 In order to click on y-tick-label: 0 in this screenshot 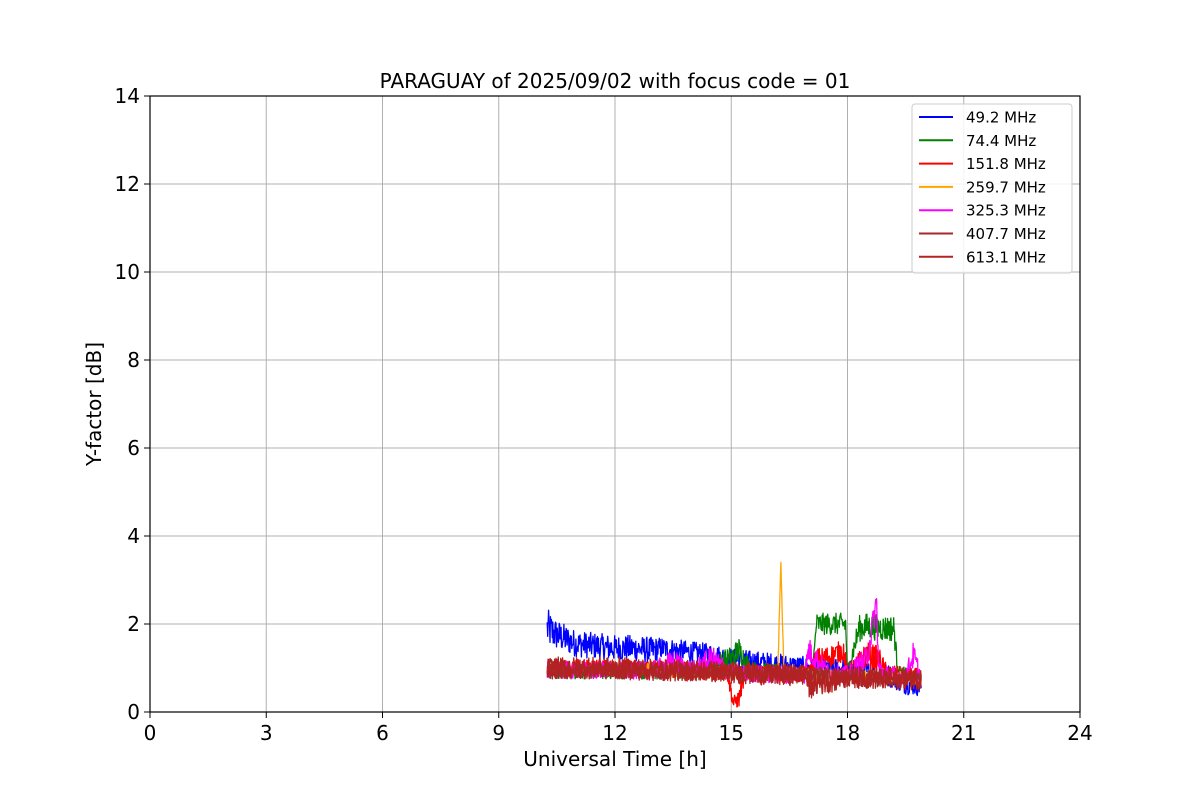, I will do `click(133, 712)`.